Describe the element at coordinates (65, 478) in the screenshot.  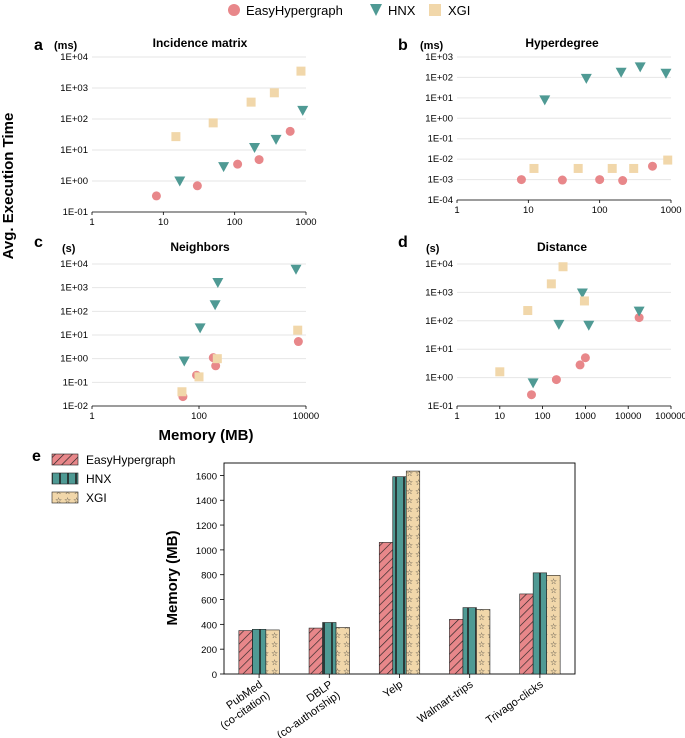
I see `bar-legend-swatch-hnx` at that location.